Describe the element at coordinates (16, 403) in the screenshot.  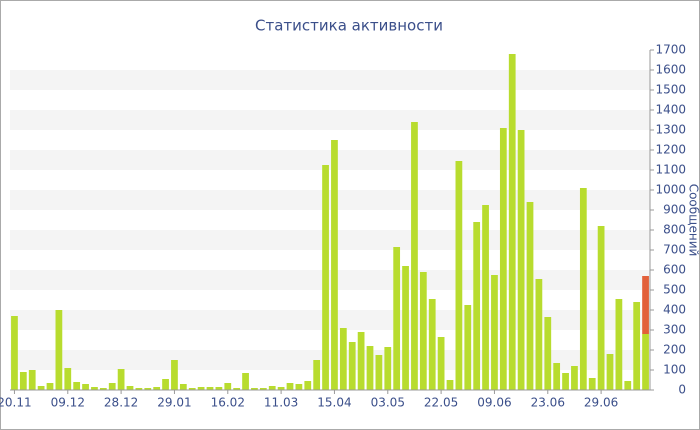
I see `x-tick-label: 20.11` at that location.